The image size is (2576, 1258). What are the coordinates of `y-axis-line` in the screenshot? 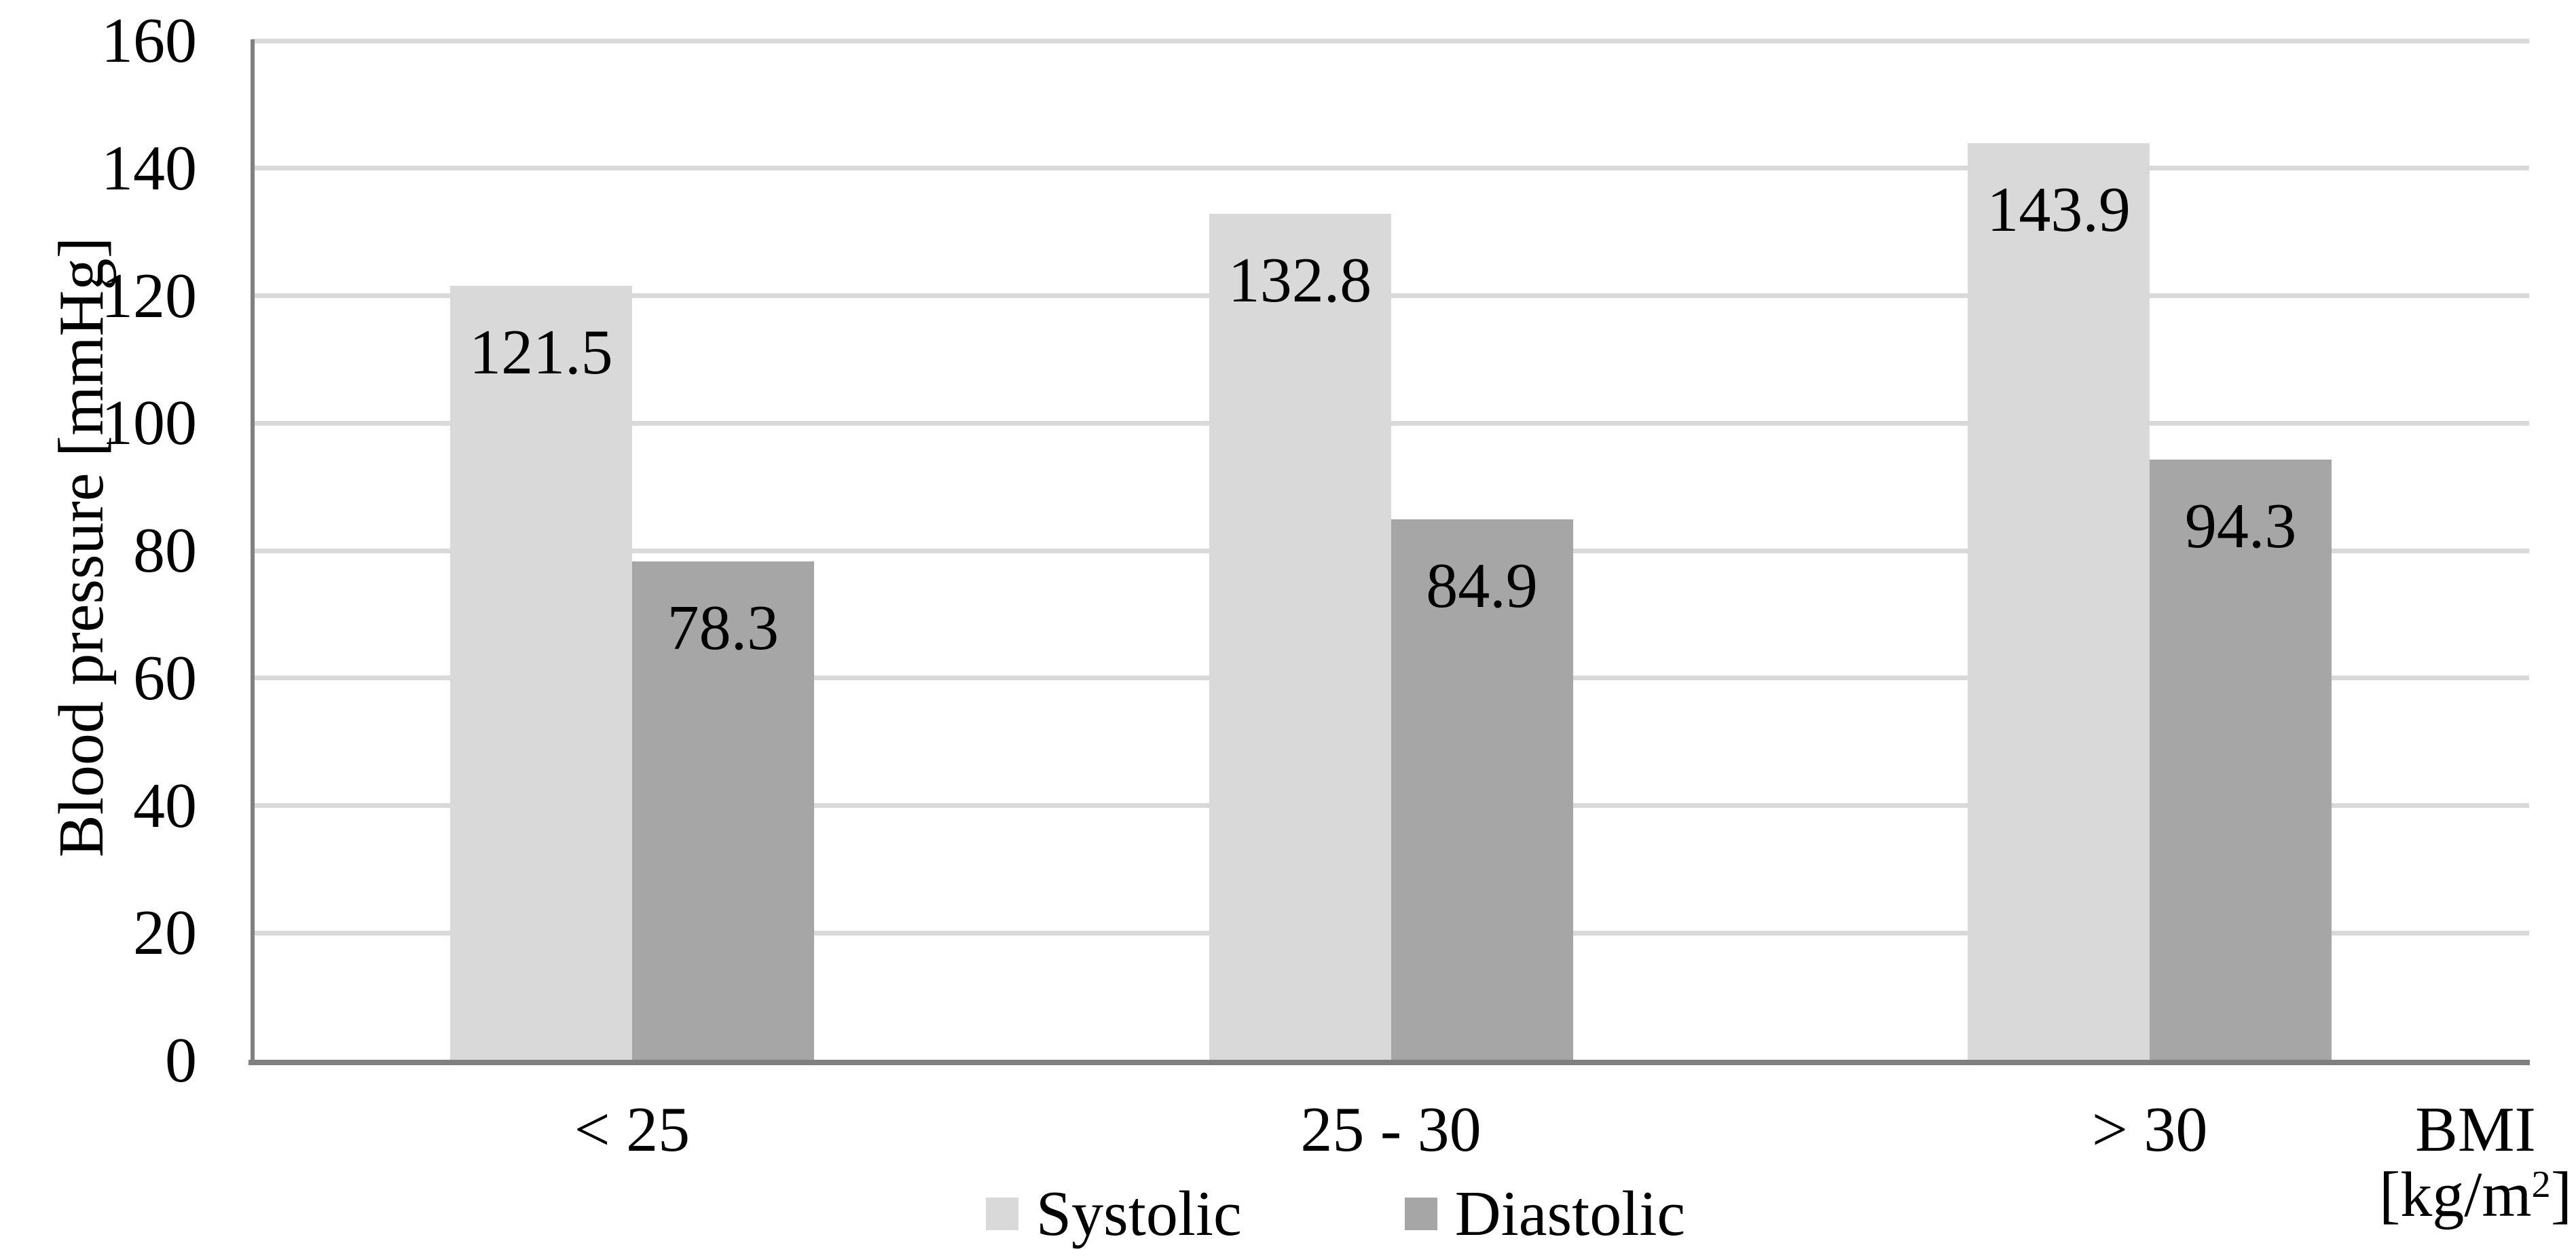 It's located at (253, 552).